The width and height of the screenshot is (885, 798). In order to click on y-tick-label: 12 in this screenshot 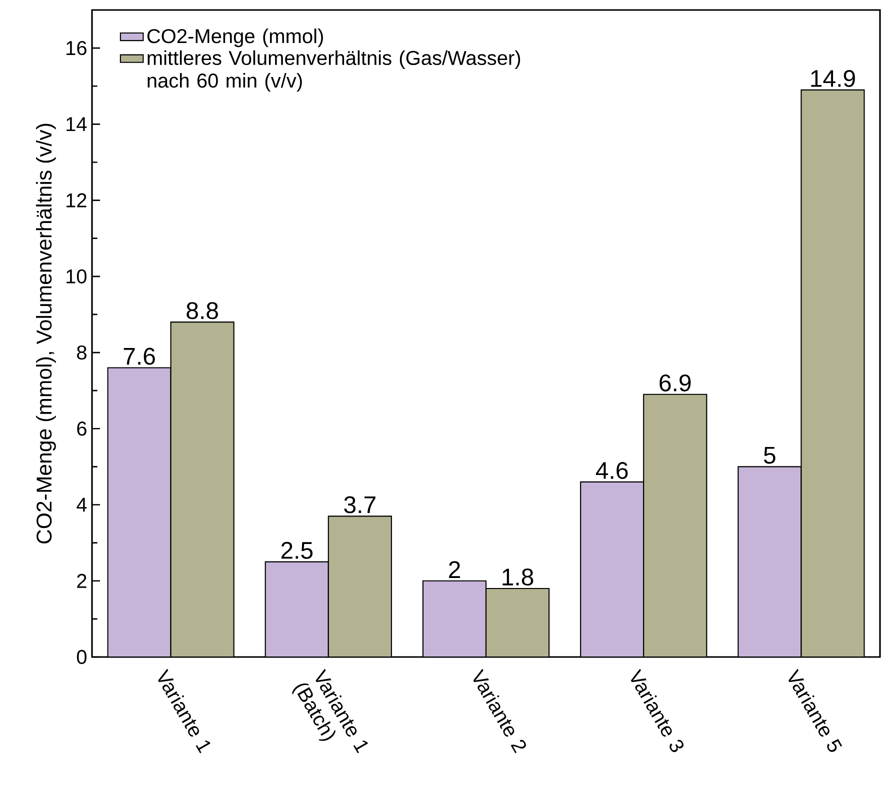, I will do `click(76, 200)`.